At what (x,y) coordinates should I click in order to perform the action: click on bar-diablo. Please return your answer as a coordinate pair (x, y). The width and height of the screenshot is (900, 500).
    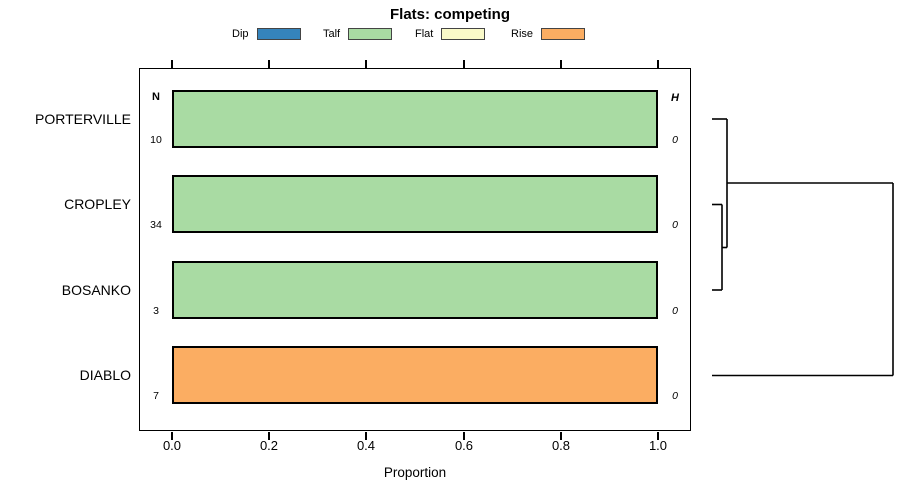
    Looking at the image, I should click on (415, 375).